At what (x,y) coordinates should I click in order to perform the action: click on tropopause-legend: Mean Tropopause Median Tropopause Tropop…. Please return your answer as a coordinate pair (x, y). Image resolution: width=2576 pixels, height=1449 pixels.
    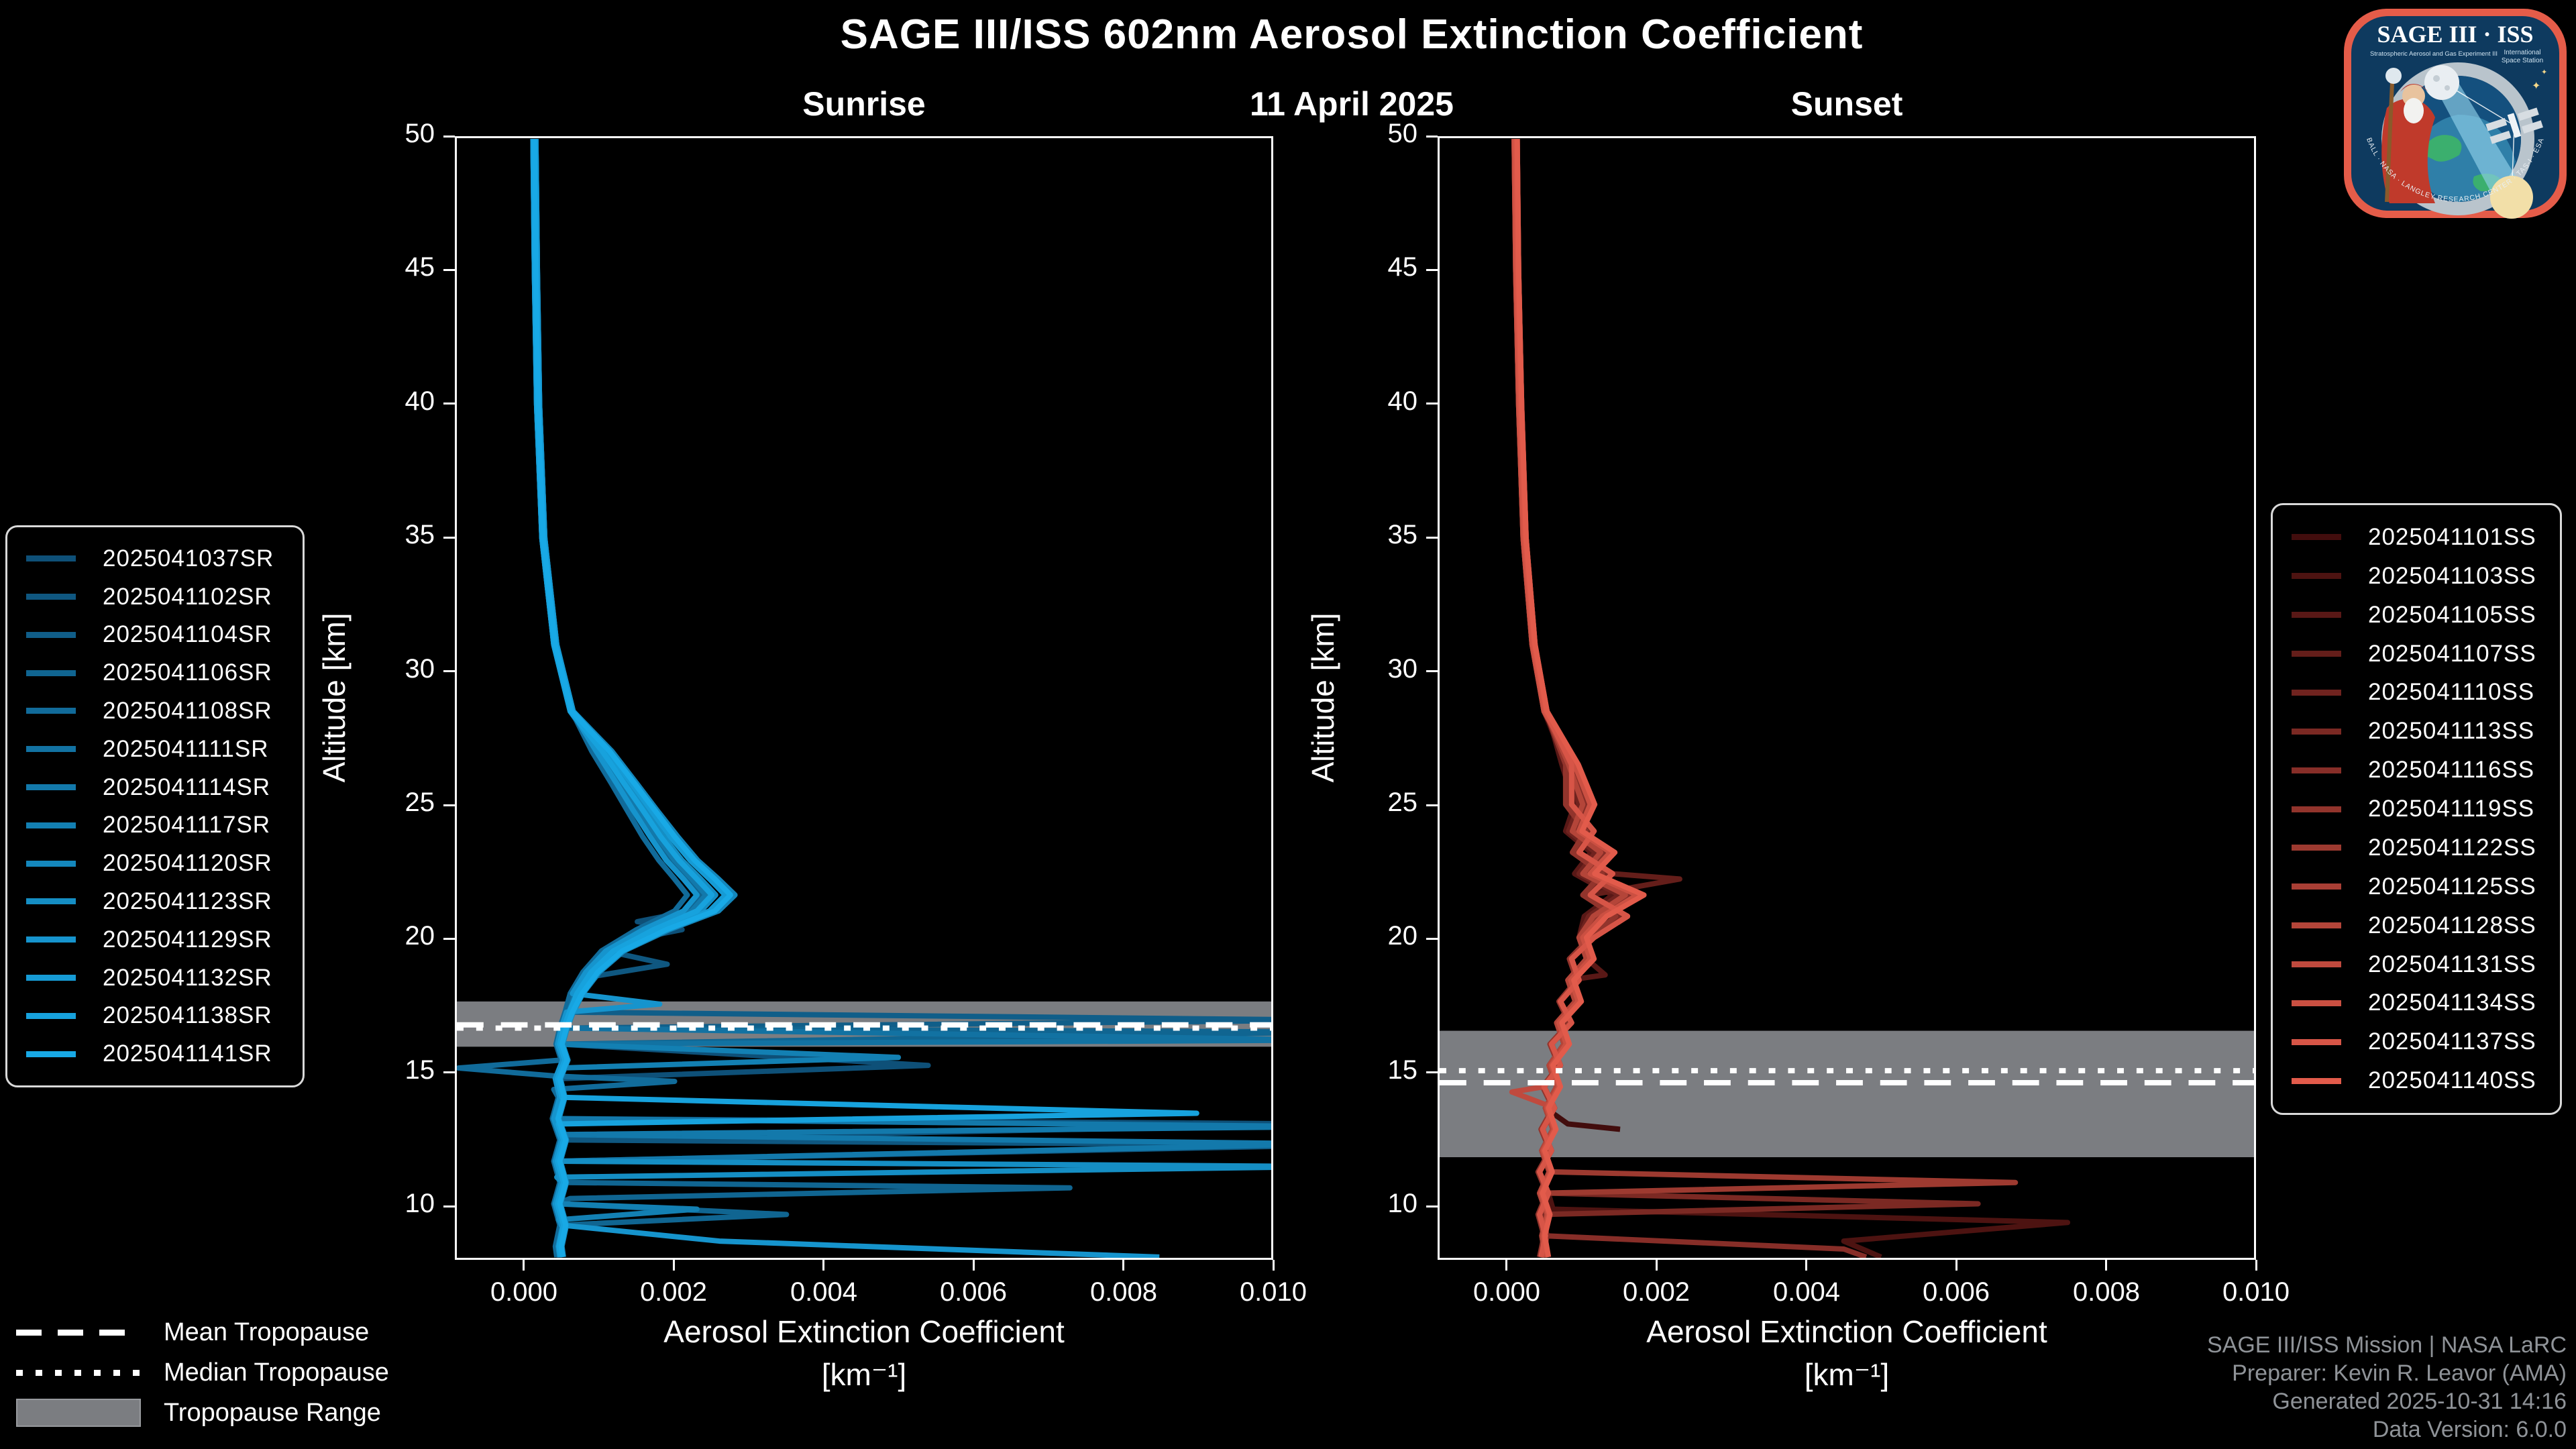
    Looking at the image, I should click on (202, 1372).